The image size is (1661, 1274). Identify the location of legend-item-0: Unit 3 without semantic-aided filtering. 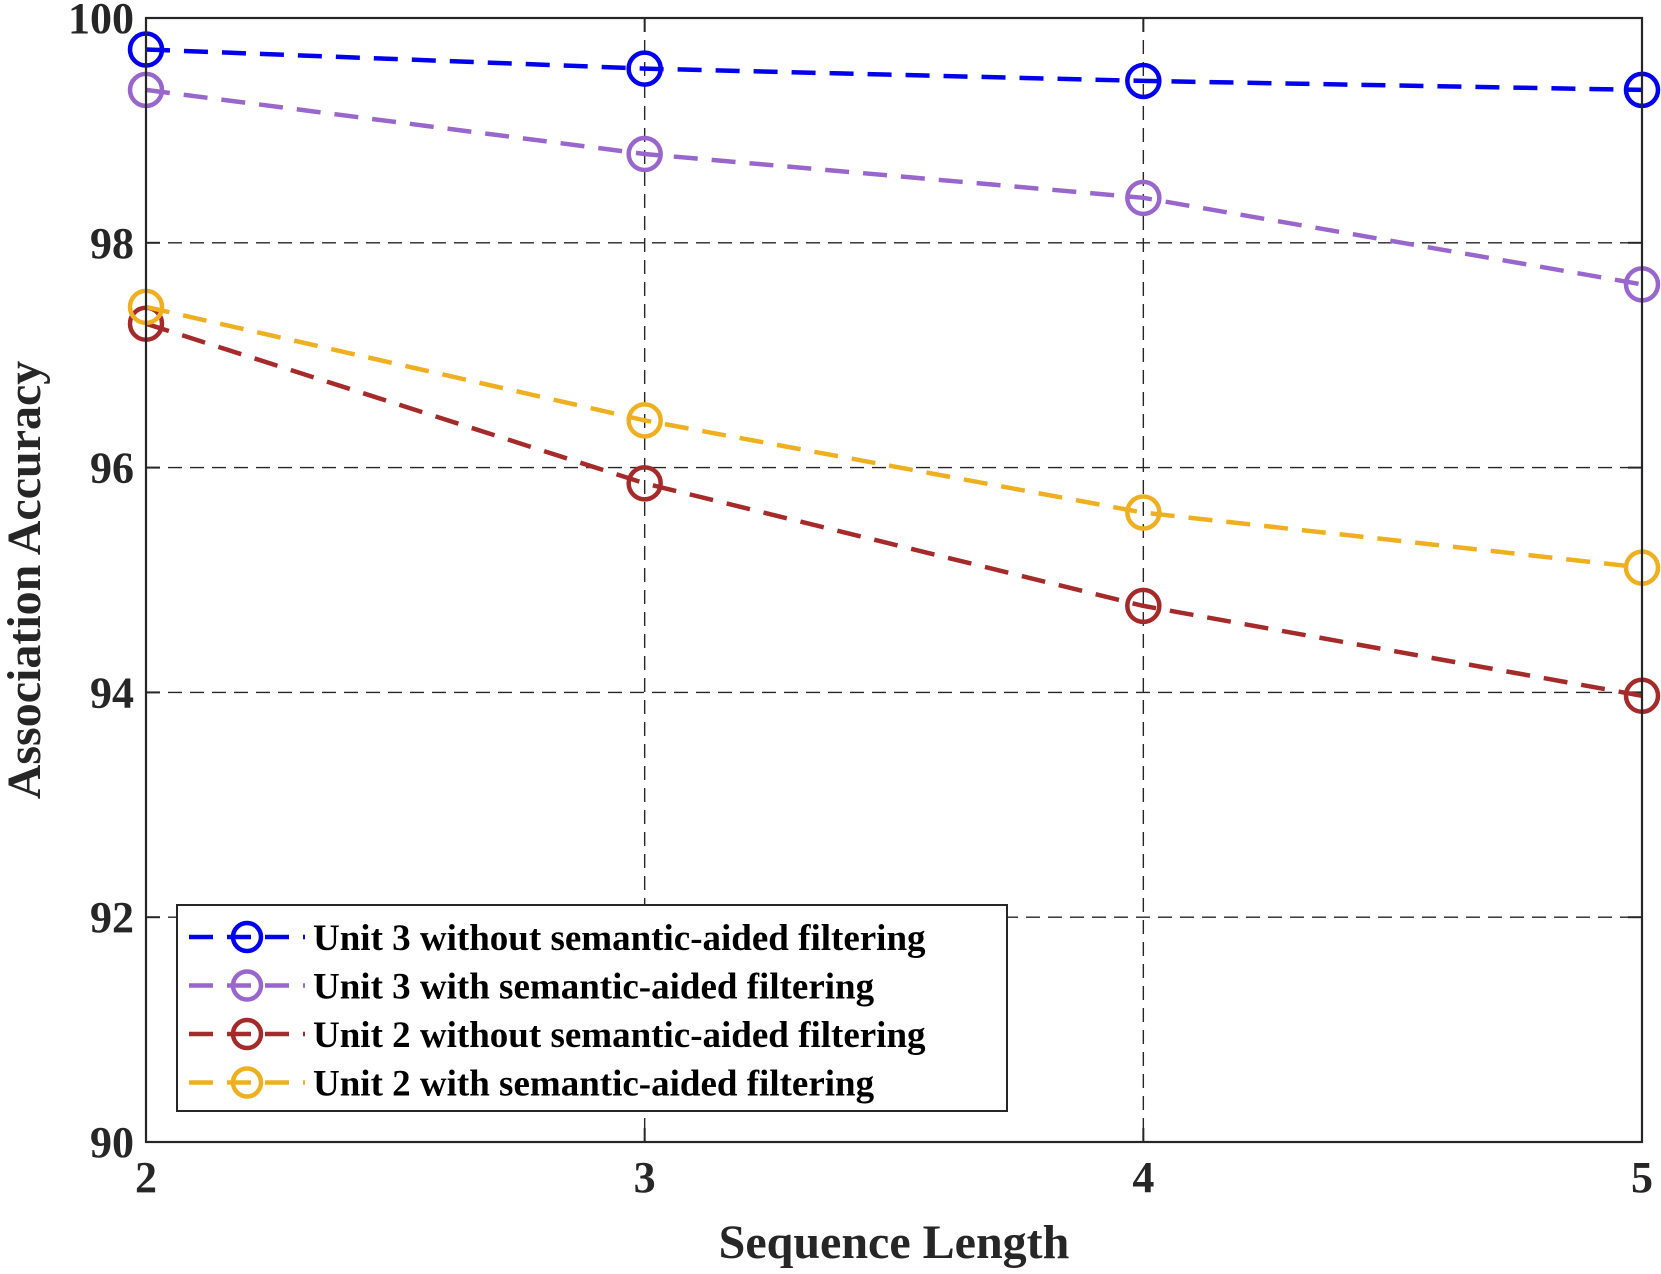
(557, 938).